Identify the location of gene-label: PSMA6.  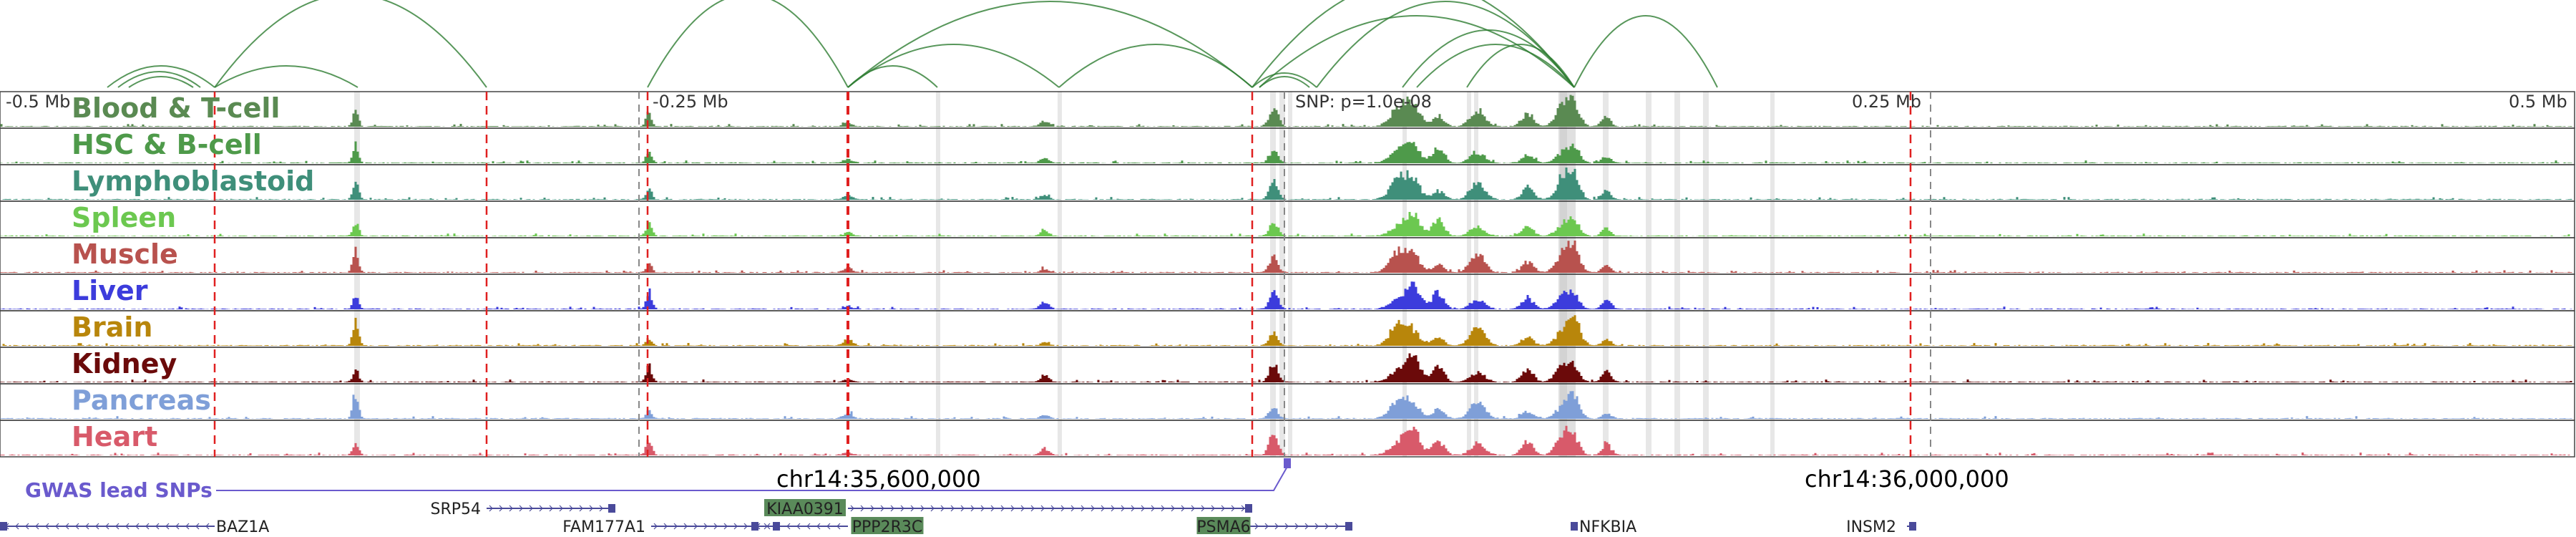
(1223, 527).